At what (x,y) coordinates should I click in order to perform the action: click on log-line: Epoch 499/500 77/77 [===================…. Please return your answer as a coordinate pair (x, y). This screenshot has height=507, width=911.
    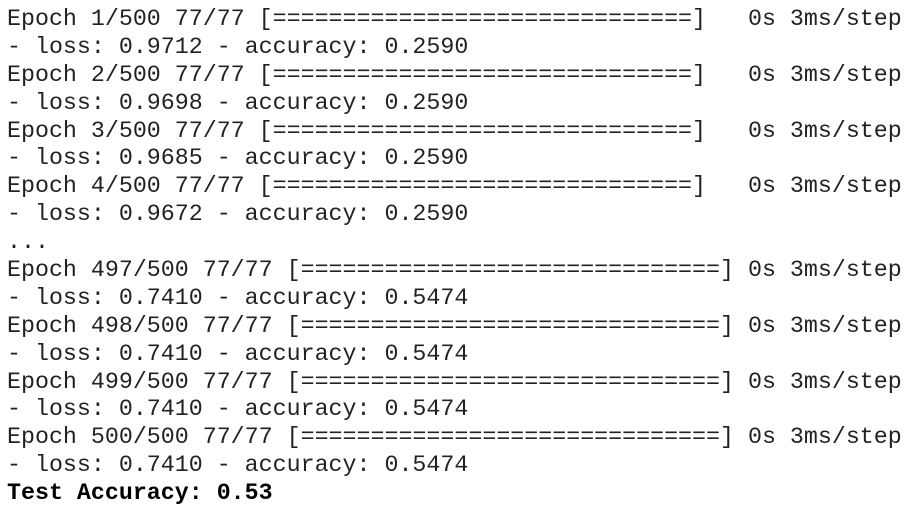
    Looking at the image, I should click on (454, 381).